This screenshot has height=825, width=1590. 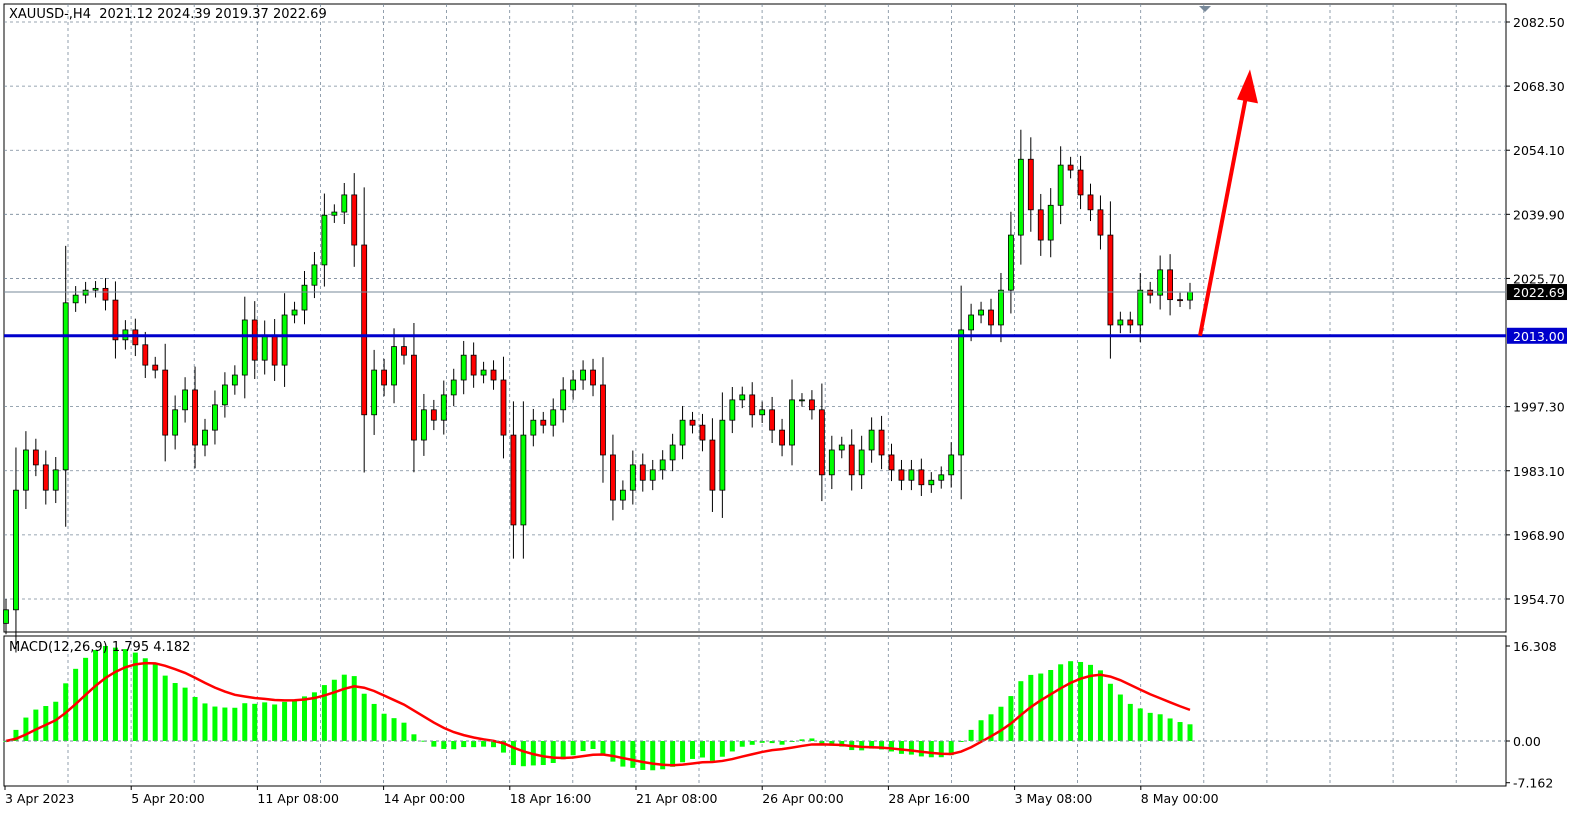 What do you see at coordinates (1223, 214) in the screenshot?
I see `arrow-shaft` at bounding box center [1223, 214].